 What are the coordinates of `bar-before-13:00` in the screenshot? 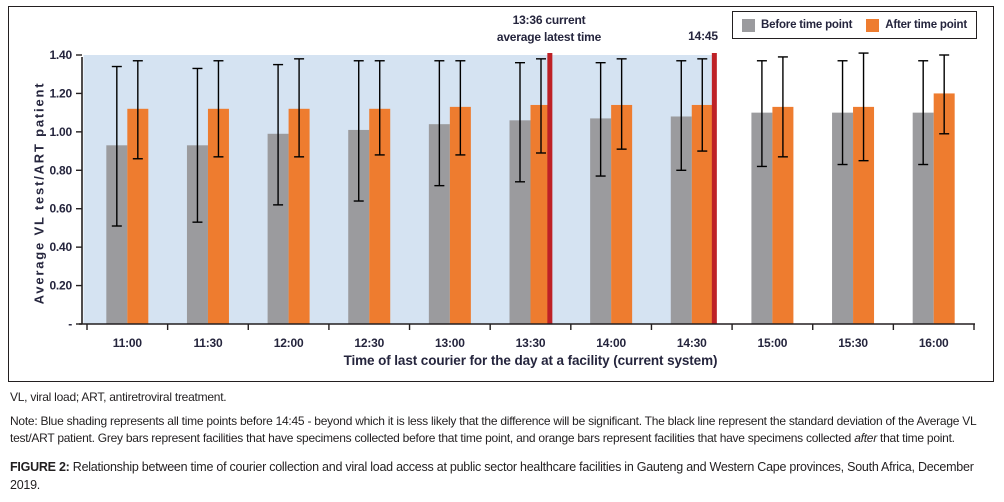 It's located at (439, 224).